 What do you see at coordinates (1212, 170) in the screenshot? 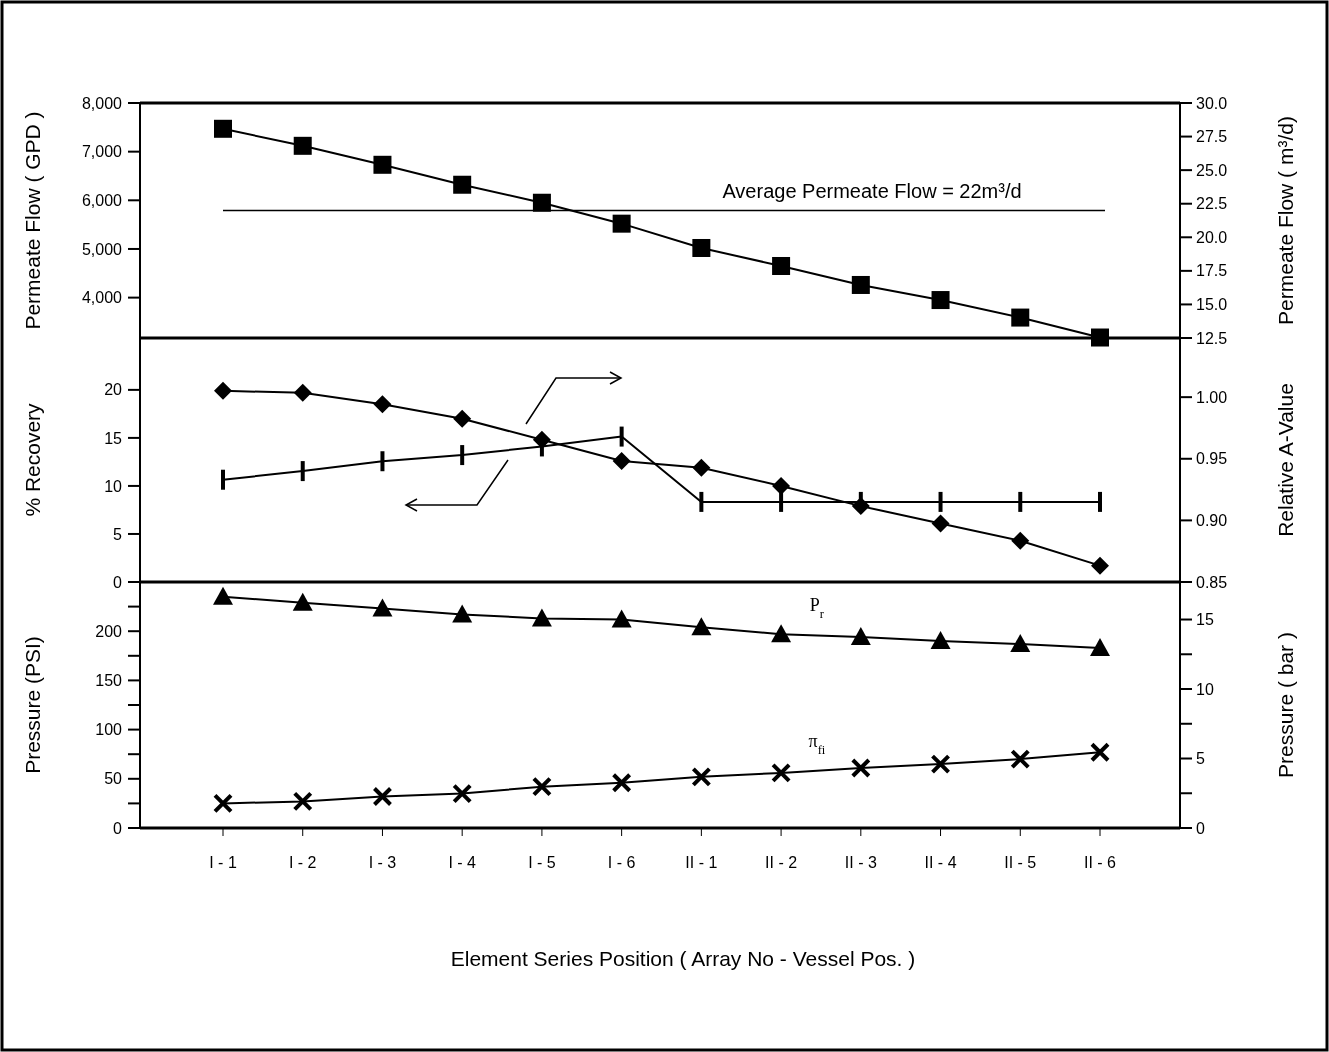
I see `y2-tick-label: 25.0` at bounding box center [1212, 170].